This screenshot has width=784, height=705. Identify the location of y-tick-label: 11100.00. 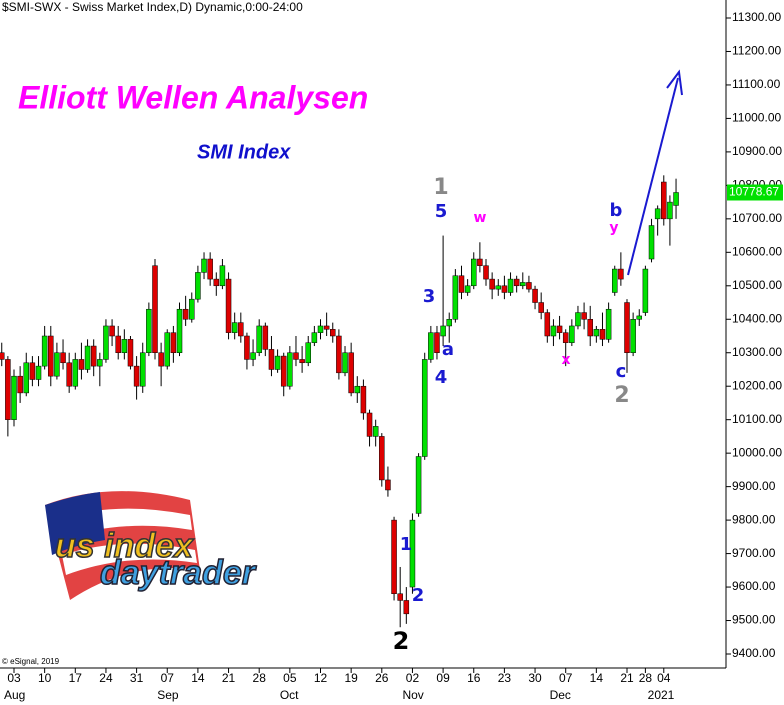
(756, 84).